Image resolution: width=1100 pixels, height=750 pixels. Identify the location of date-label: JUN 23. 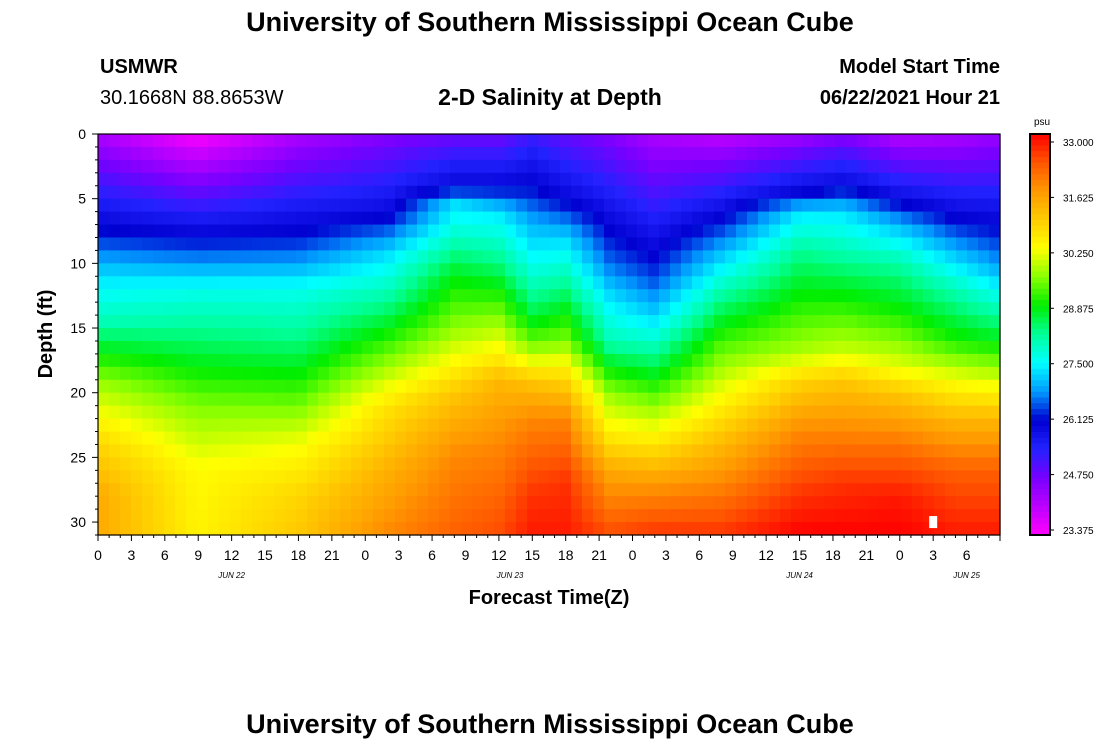
(510, 575).